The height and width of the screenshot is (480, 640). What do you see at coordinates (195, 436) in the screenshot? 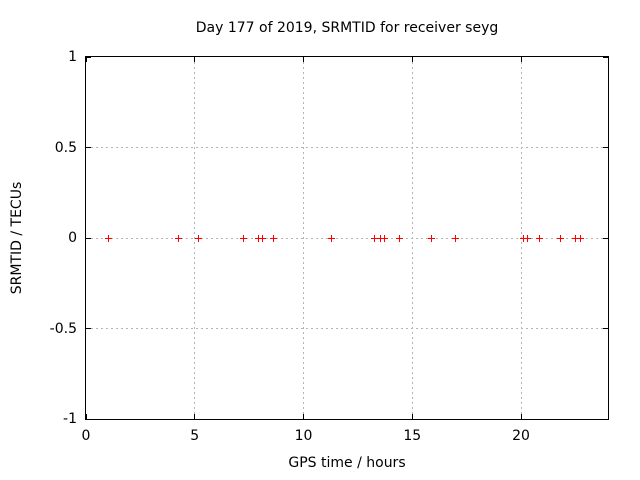
I see `x-tick-label: 5` at bounding box center [195, 436].